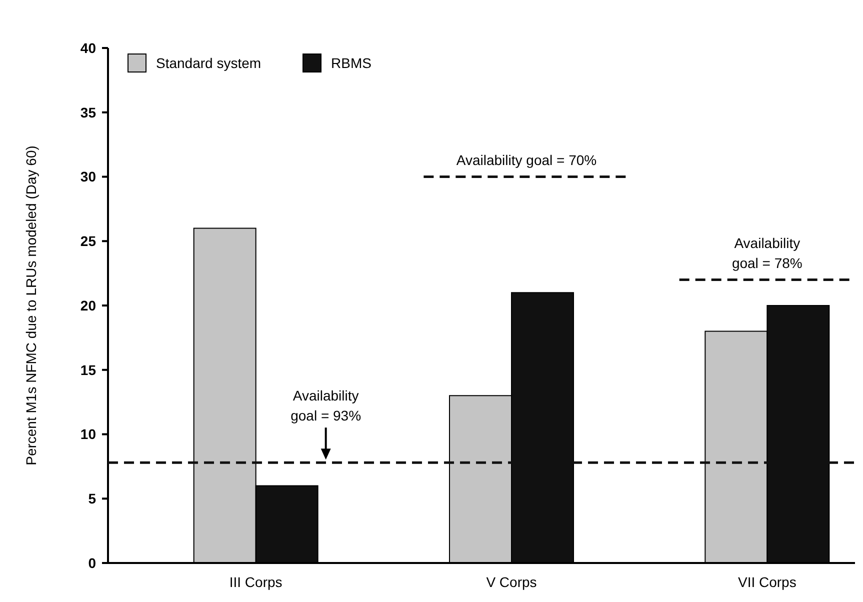 This screenshot has width=863, height=602. Describe the element at coordinates (88, 241) in the screenshot. I see `y-tick-label: 25` at that location.